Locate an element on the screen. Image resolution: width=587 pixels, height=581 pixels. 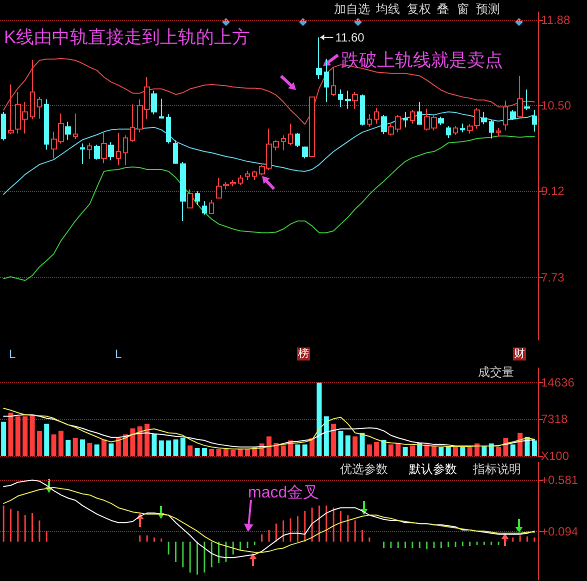
annotation: 预测 is located at coordinates (488, 9).